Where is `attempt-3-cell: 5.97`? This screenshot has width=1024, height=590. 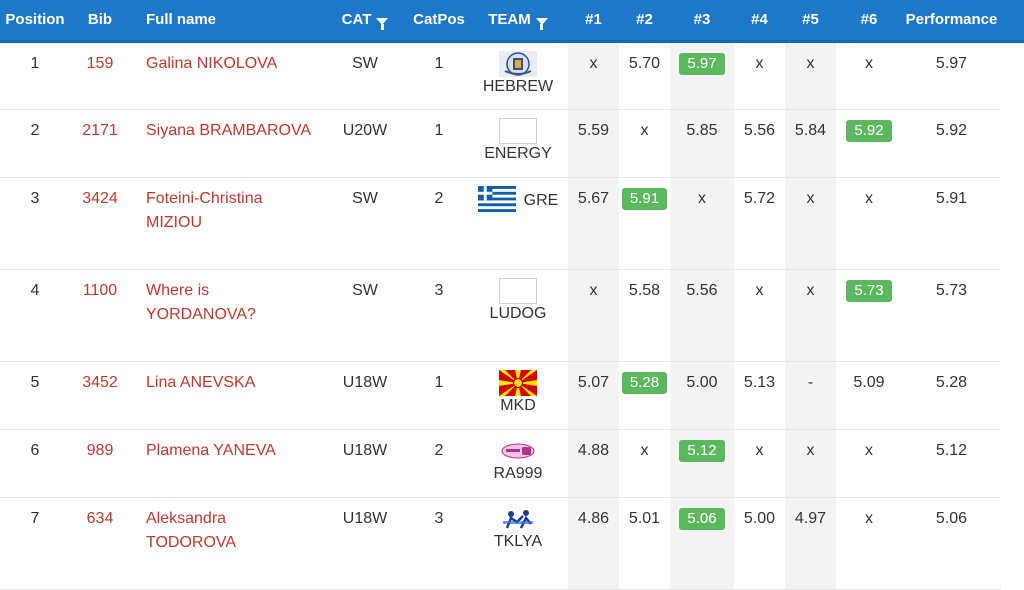
attempt-3-cell: 5.97 is located at coordinates (702, 75).